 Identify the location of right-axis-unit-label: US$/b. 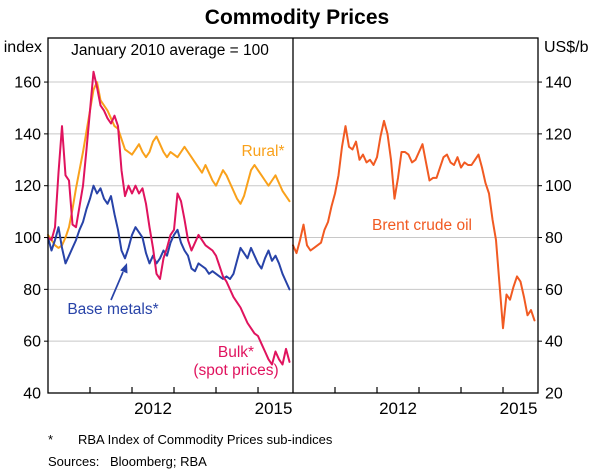
(566, 47).